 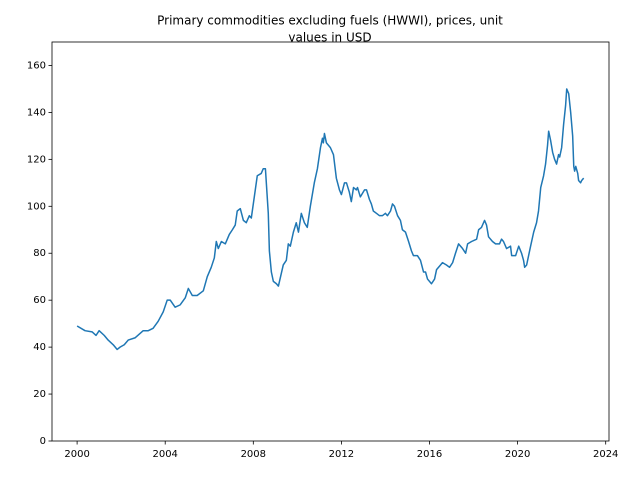 What do you see at coordinates (605, 454) in the screenshot?
I see `x-tick-label: 2024` at bounding box center [605, 454].